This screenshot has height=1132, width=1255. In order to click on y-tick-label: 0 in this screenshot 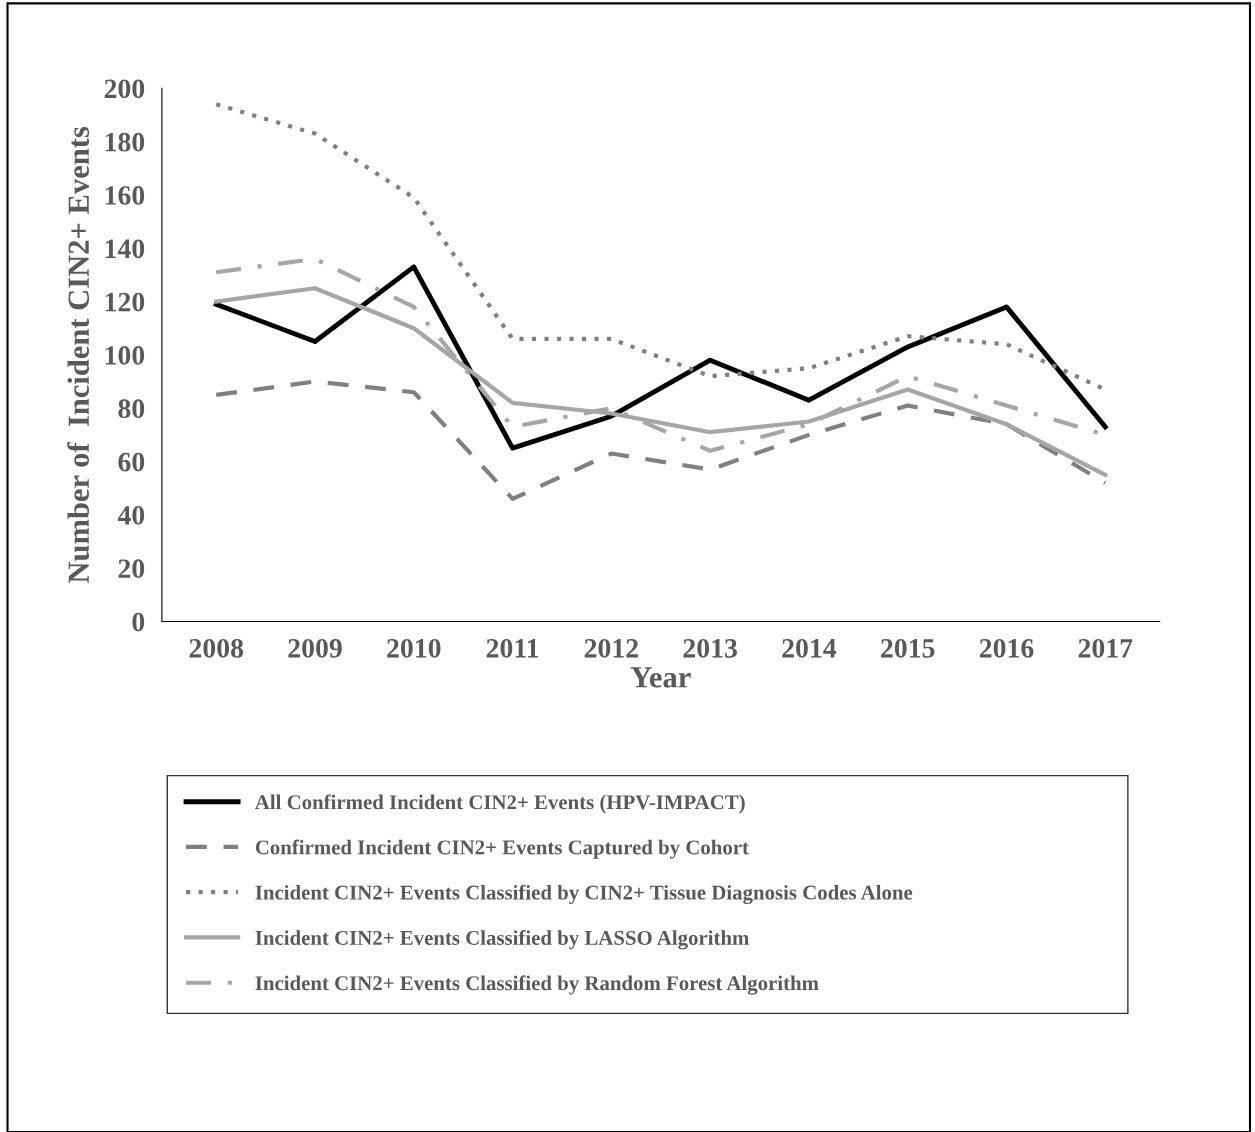, I will do `click(138, 622)`.